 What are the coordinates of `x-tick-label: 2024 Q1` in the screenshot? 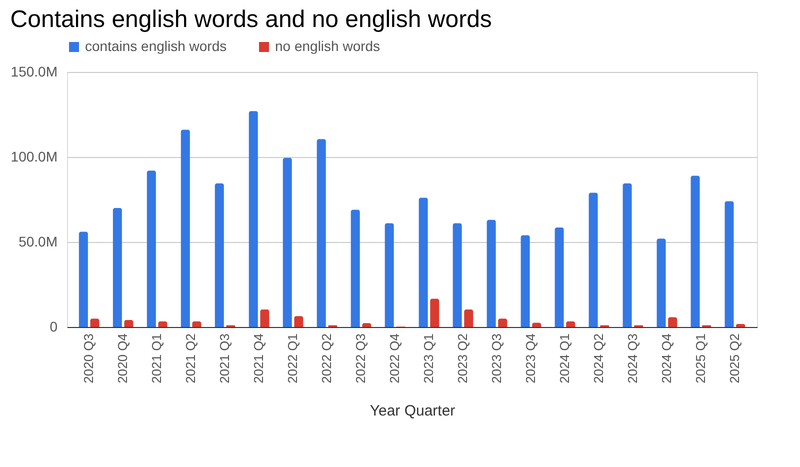 It's located at (564, 359).